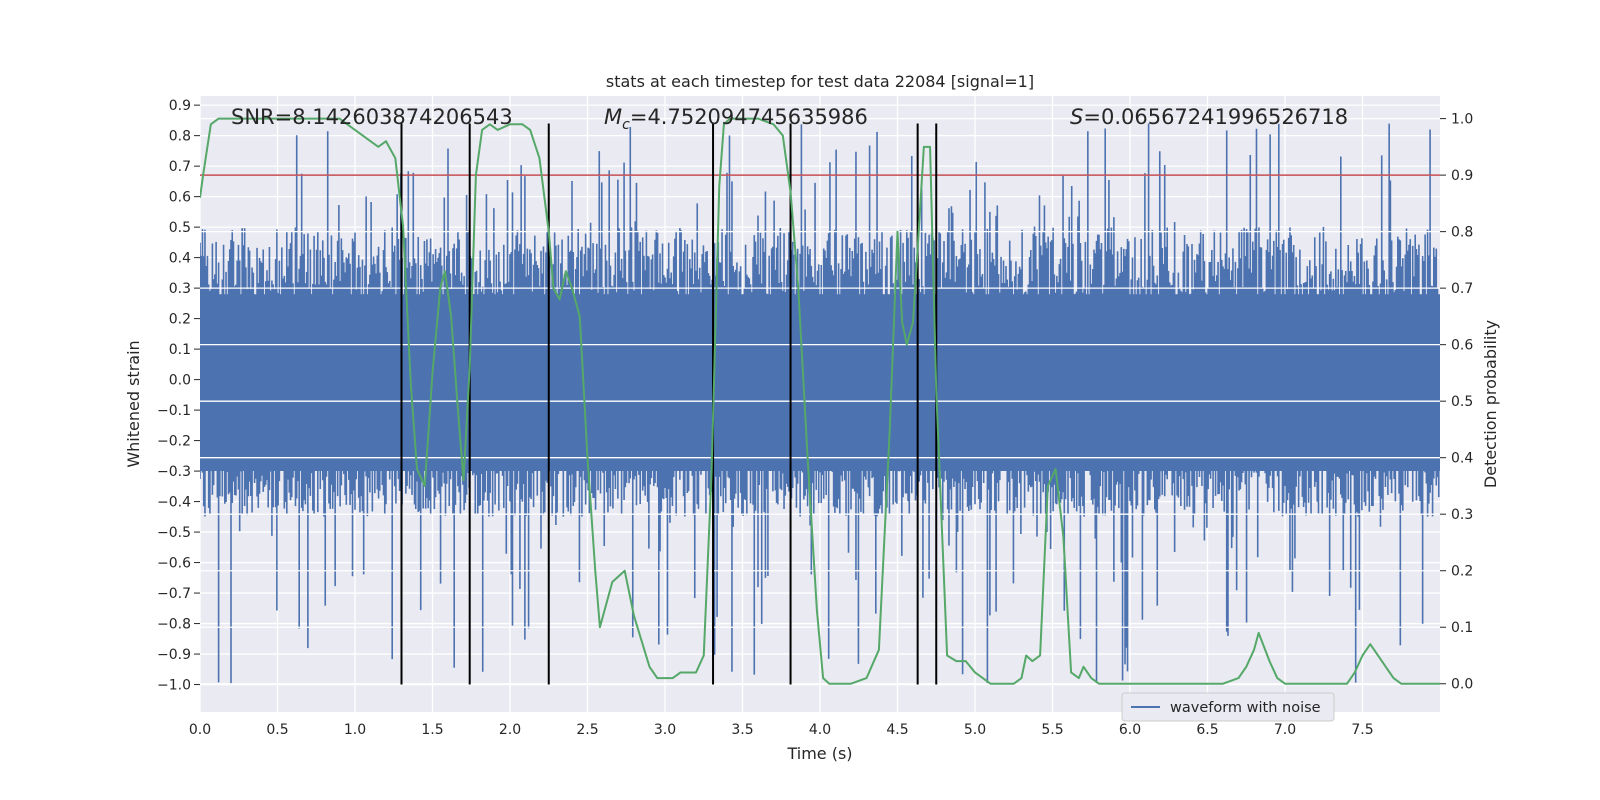 This screenshot has width=1600, height=800. I want to click on y2-tick-label: 0.6, so click(1462, 346).